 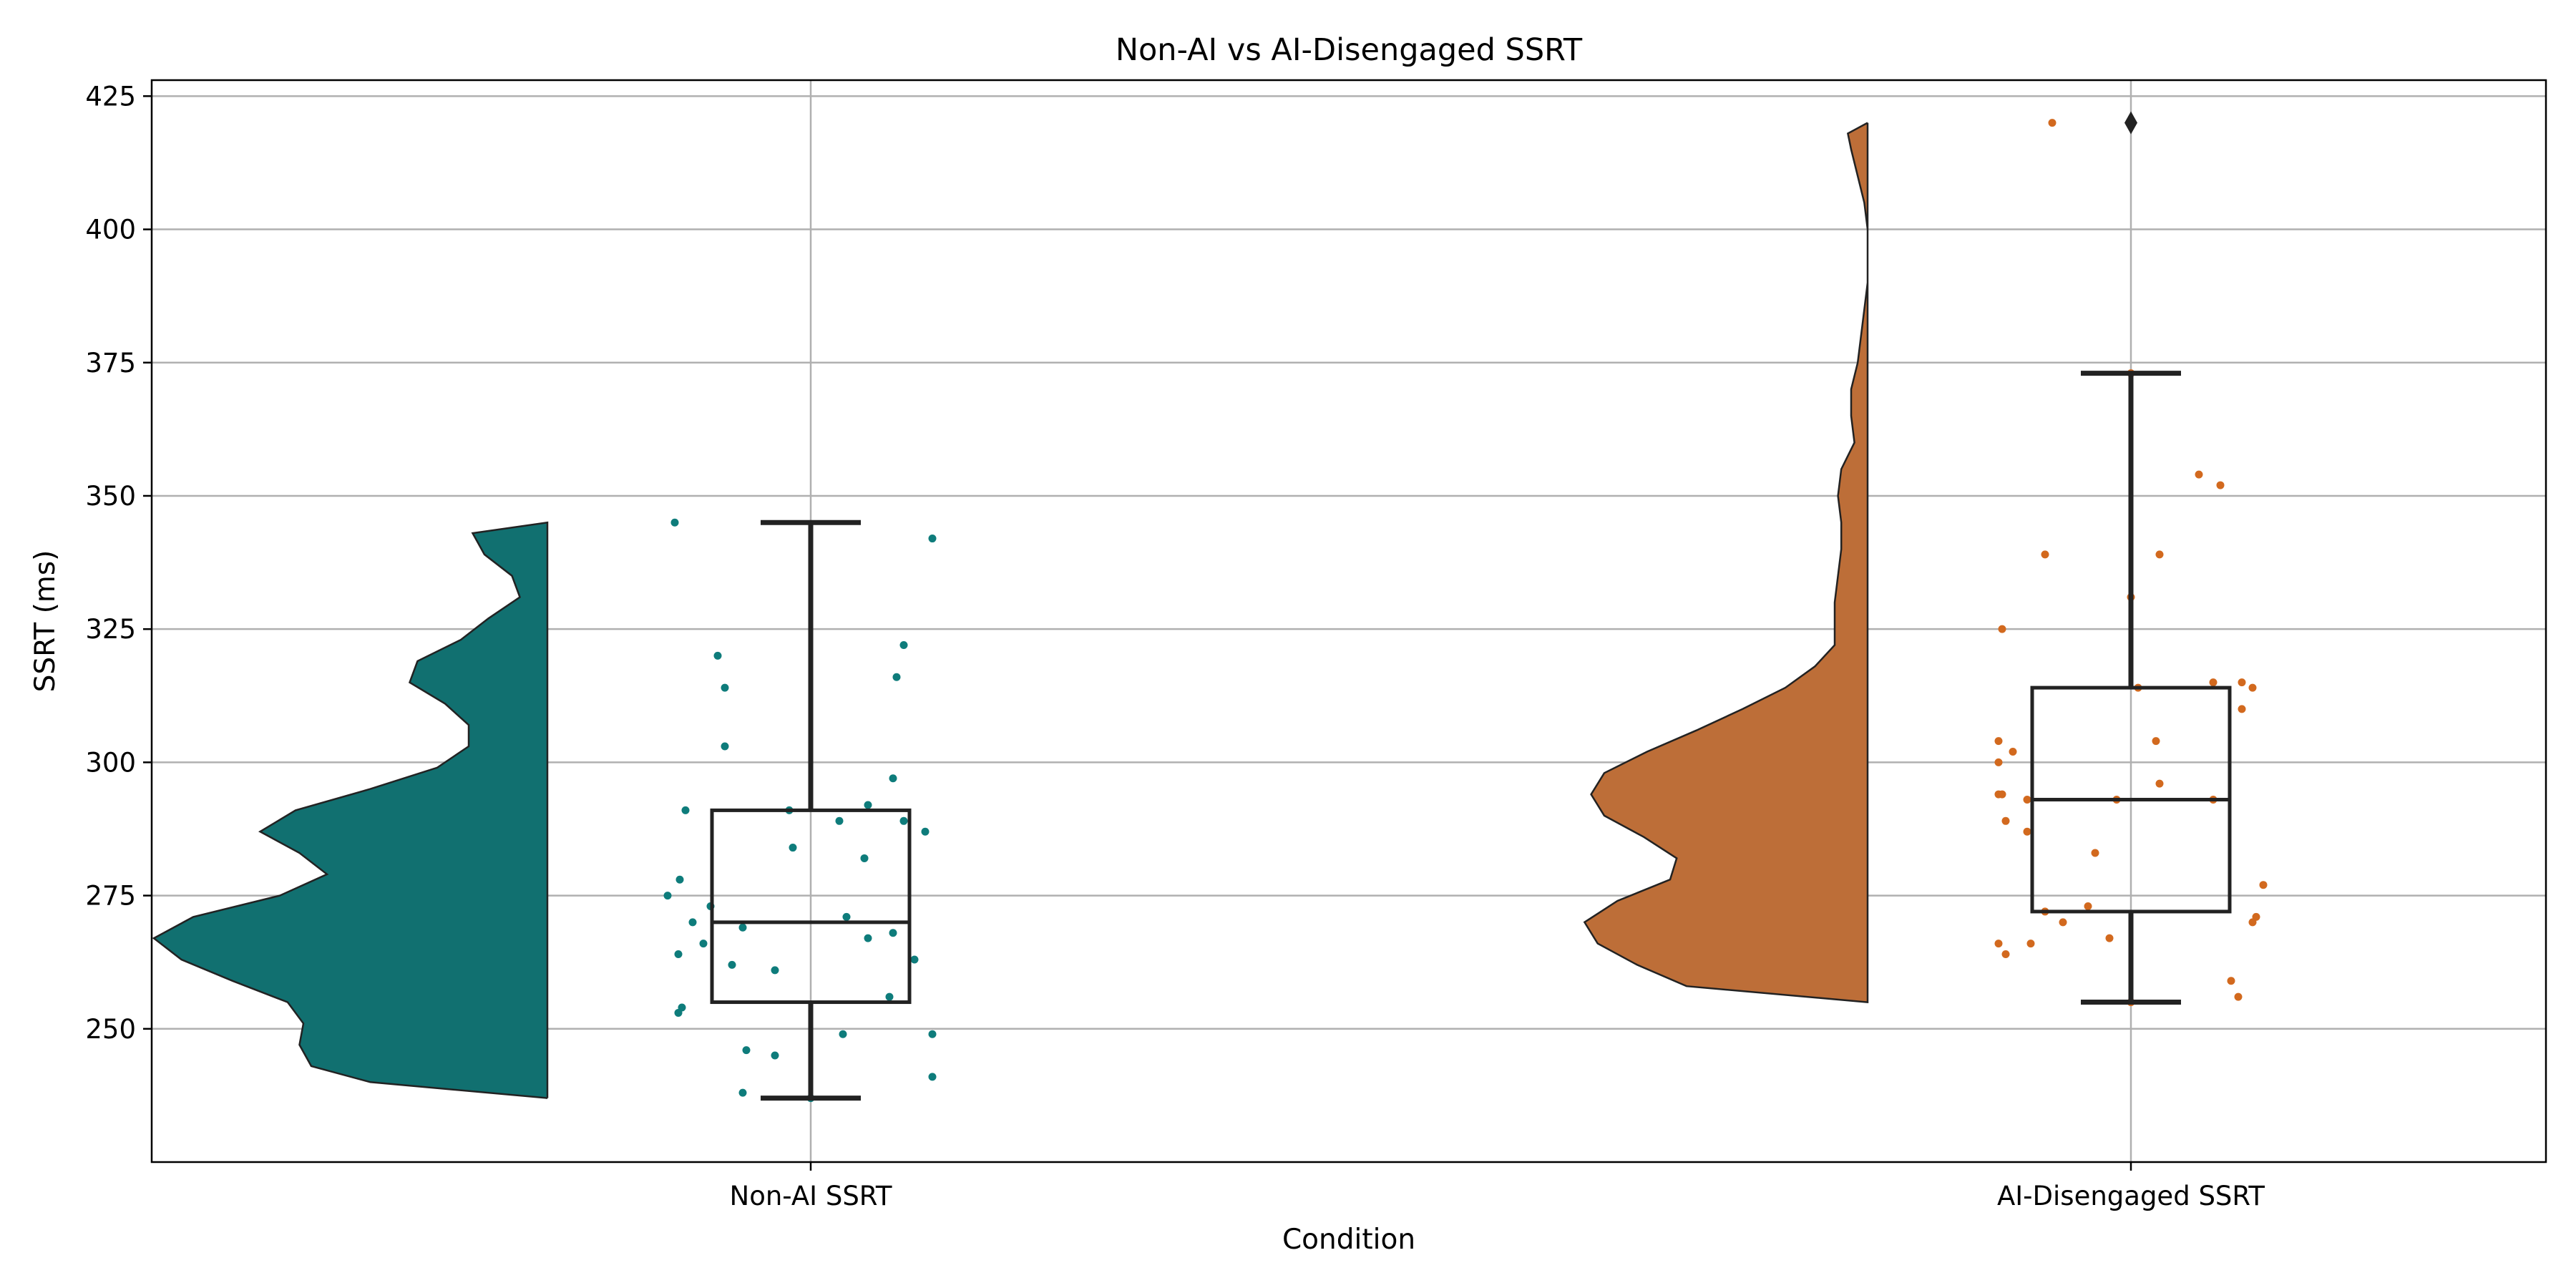 What do you see at coordinates (110, 496) in the screenshot?
I see `y-tick-label: 350` at bounding box center [110, 496].